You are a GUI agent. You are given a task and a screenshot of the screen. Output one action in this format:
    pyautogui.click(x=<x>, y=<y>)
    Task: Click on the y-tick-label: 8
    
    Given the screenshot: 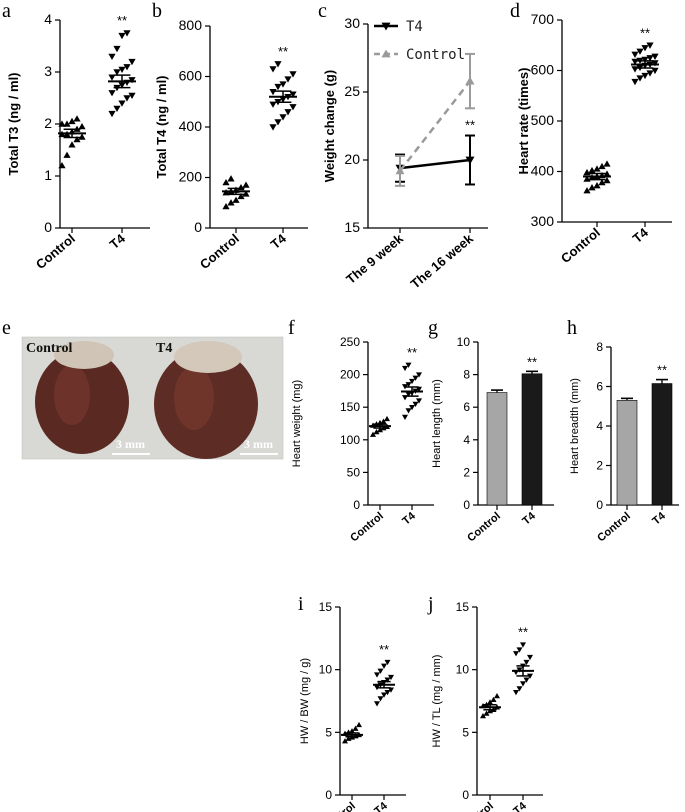 What is the action you would take?
    pyautogui.click(x=466, y=375)
    